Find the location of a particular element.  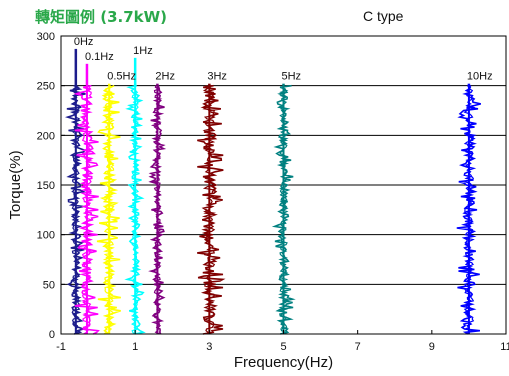

y-tick-label: 0 is located at coordinates (52, 335).